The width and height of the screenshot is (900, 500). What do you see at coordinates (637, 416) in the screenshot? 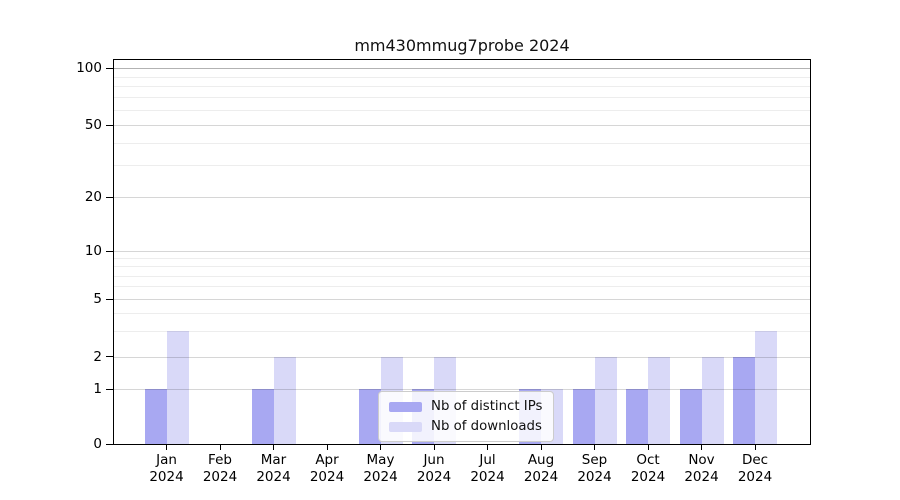
I see `bar-distinct-ips-oct` at bounding box center [637, 416].